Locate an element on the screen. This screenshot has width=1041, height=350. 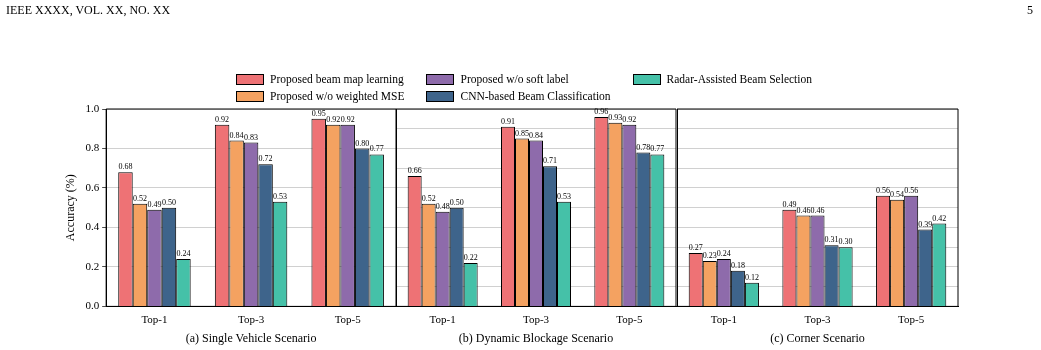
data-label: 0.85 is located at coordinates (522, 133).